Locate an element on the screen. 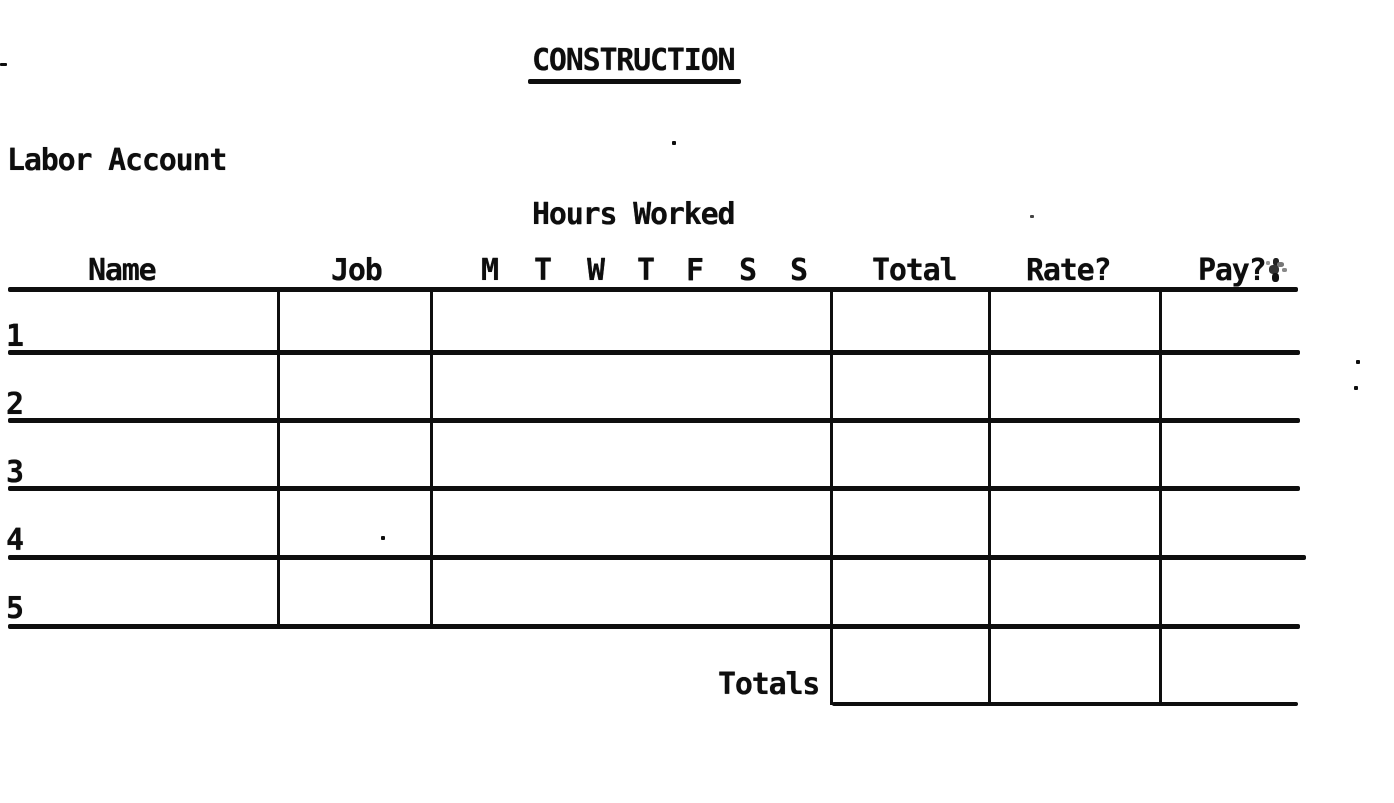  table-divider-rate-pay is located at coordinates (1160, 497).